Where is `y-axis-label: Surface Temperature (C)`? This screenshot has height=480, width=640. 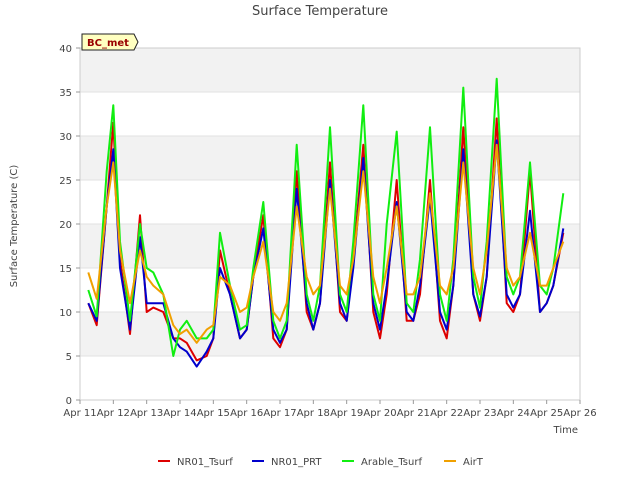 y-axis-label: Surface Temperature (C) is located at coordinates (14, 226).